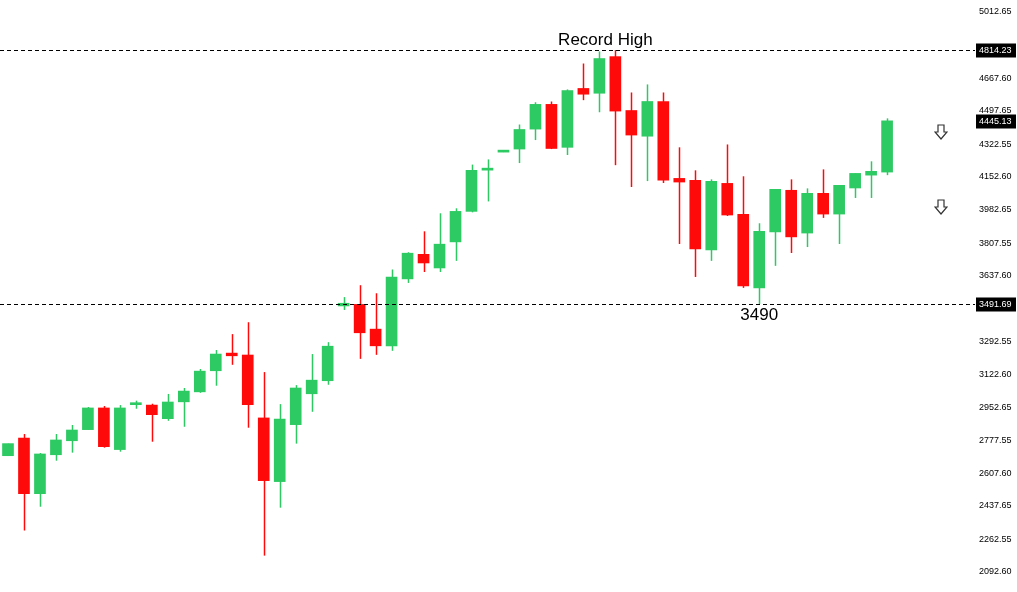 This screenshot has width=1017, height=592. Describe the element at coordinates (759, 315) in the screenshot. I see `annotation: 3490` at that location.